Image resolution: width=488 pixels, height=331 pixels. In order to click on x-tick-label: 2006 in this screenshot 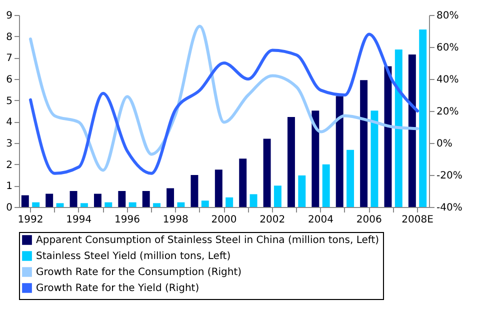, I will do `click(369, 220)`.